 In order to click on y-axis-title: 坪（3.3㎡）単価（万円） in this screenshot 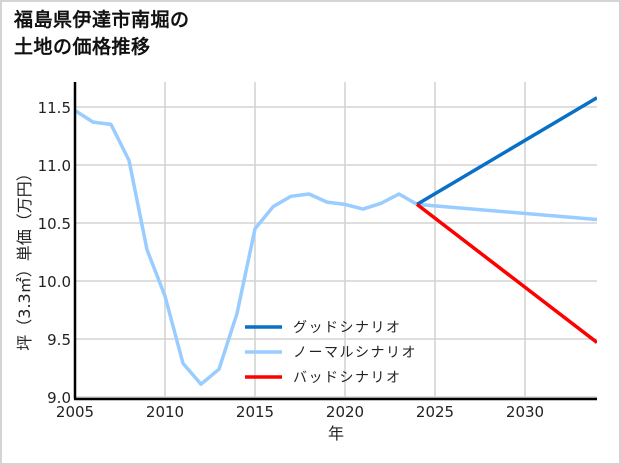, I will do `click(24, 257)`.